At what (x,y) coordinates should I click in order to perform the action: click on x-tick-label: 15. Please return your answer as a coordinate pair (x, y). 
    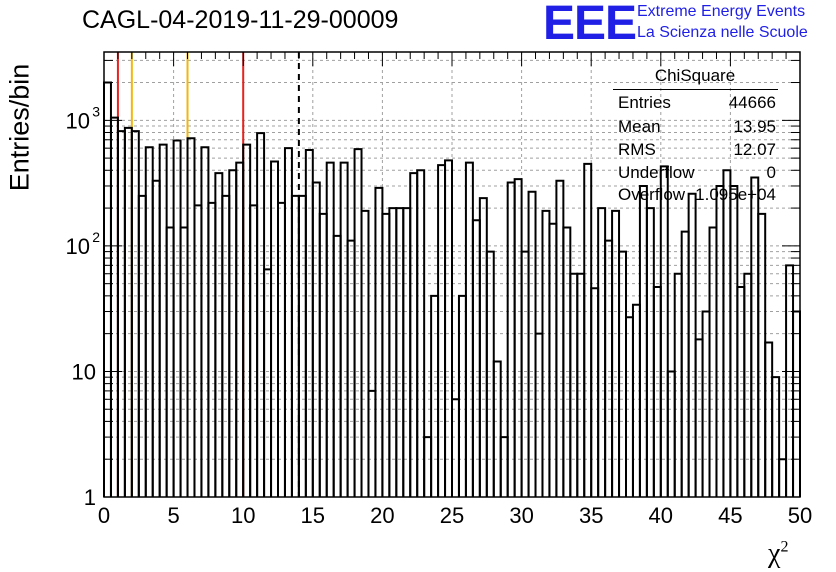
    Looking at the image, I should click on (313, 515).